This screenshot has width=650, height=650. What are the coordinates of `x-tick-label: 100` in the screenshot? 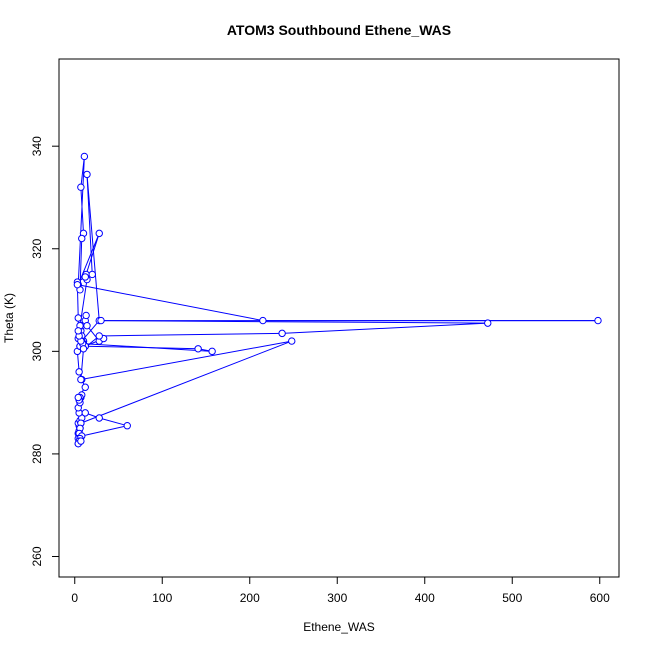 It's located at (162, 598).